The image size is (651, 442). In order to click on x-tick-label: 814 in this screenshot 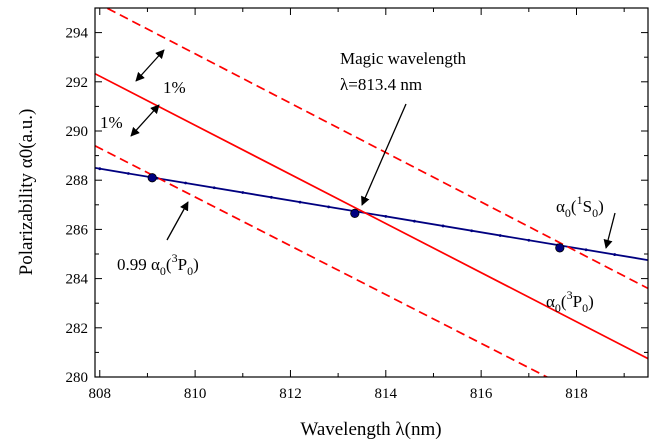, I will do `click(386, 394)`.